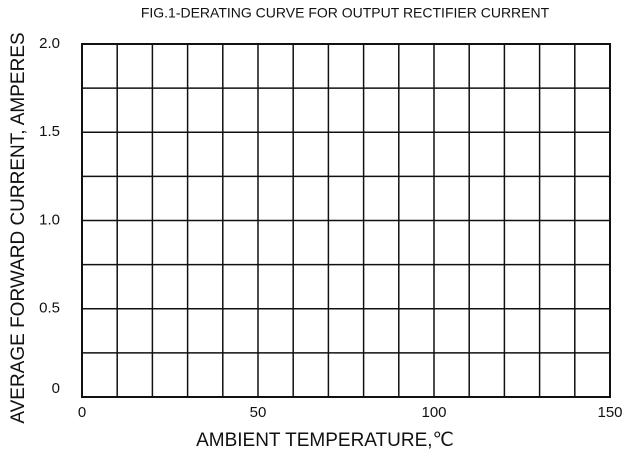 Image resolution: width=639 pixels, height=457 pixels. Describe the element at coordinates (325, 440) in the screenshot. I see `x-axis-label: AMBIENT TEMPERATURE,℃` at that location.